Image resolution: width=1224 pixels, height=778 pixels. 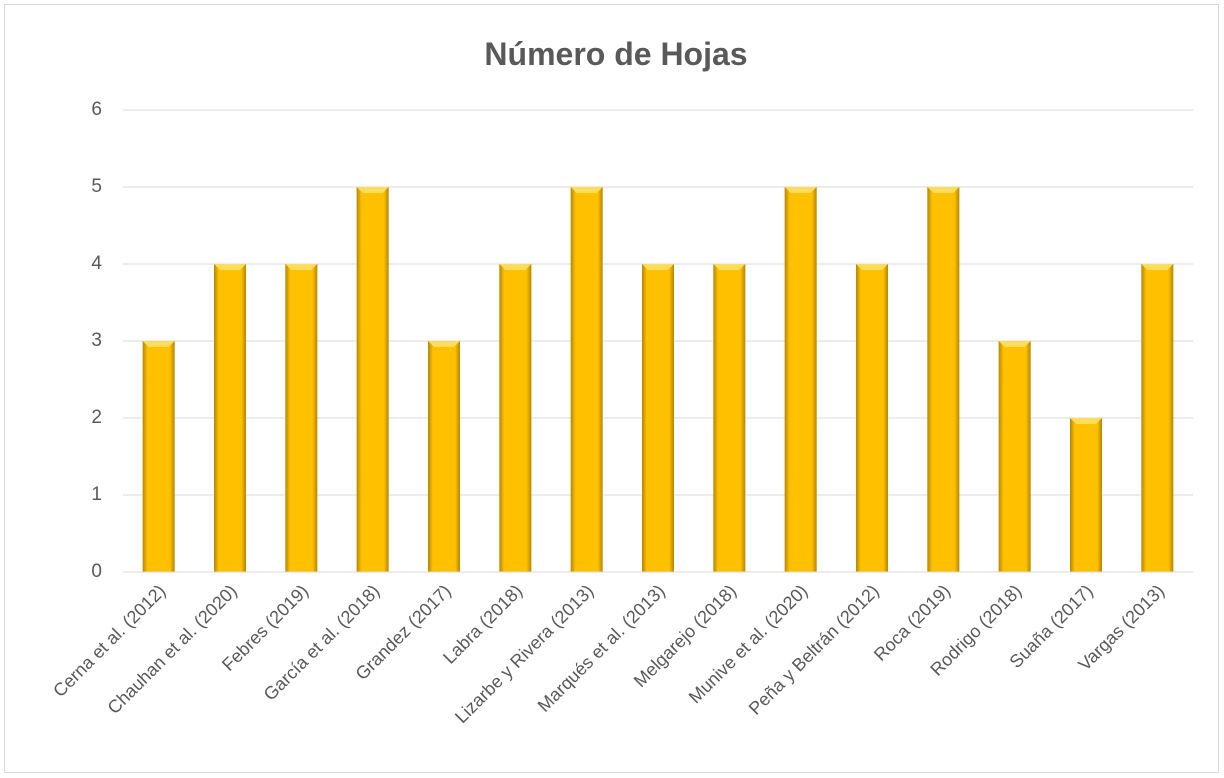 What do you see at coordinates (96, 263) in the screenshot?
I see `y-tick-label: 4` at bounding box center [96, 263].